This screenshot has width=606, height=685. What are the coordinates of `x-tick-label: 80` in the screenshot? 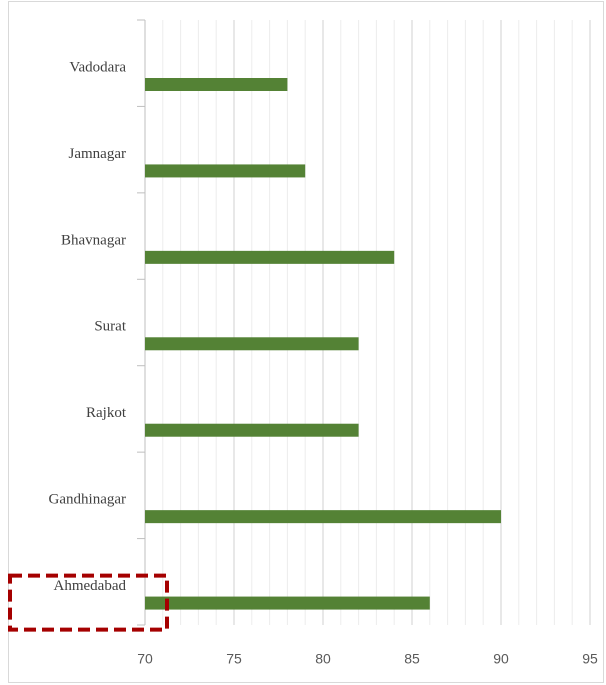 It's located at (323, 659).